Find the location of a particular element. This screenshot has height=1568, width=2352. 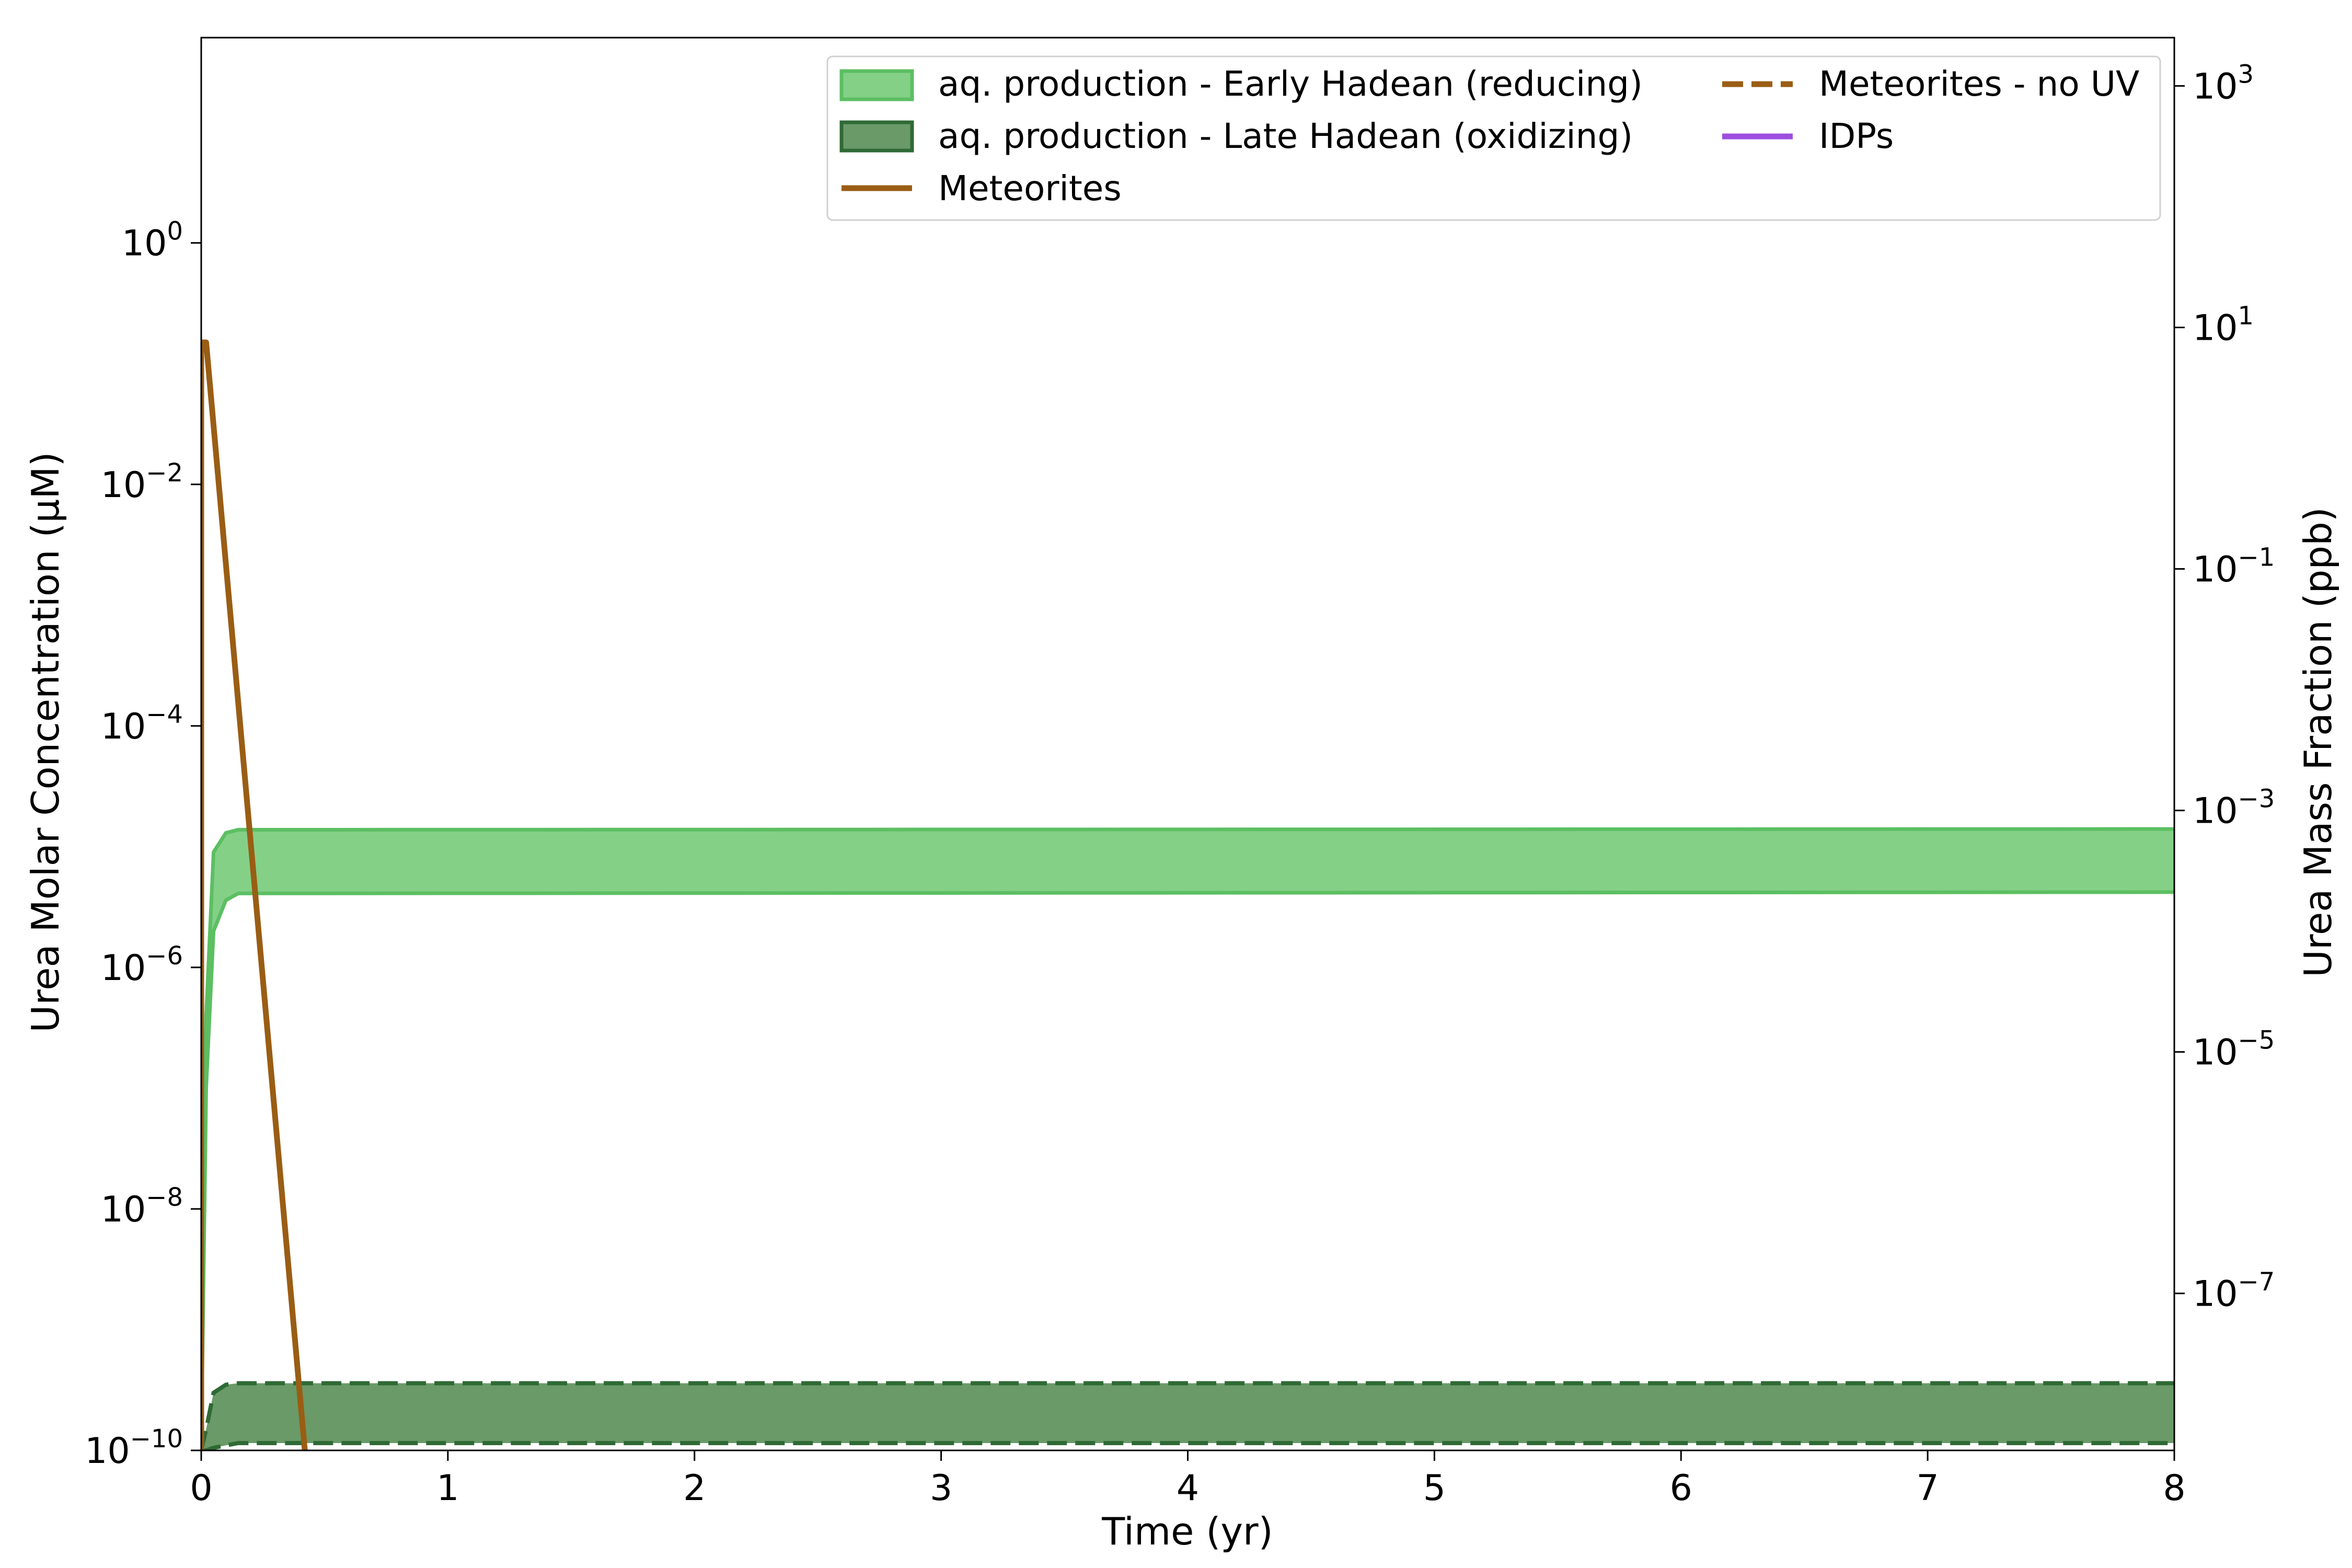

legend-swatch-late-hadean is located at coordinates (876, 136).